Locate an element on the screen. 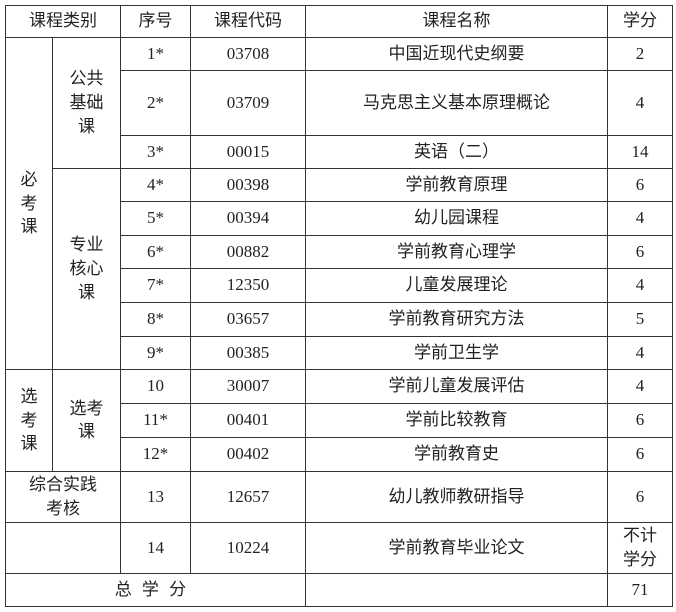 The width and height of the screenshot is (676, 612). table-row: 3* 00015 英语（二） 14 is located at coordinates (339, 152).